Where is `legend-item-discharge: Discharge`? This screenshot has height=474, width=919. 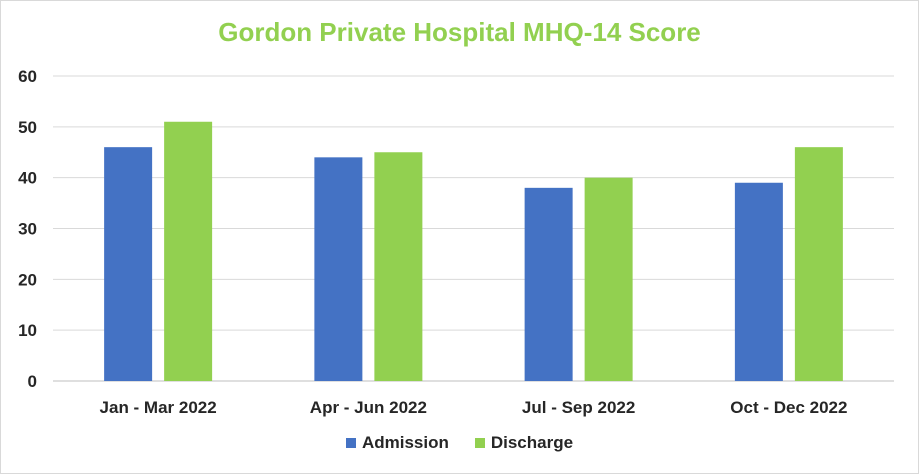 legend-item-discharge: Discharge is located at coordinates (524, 443).